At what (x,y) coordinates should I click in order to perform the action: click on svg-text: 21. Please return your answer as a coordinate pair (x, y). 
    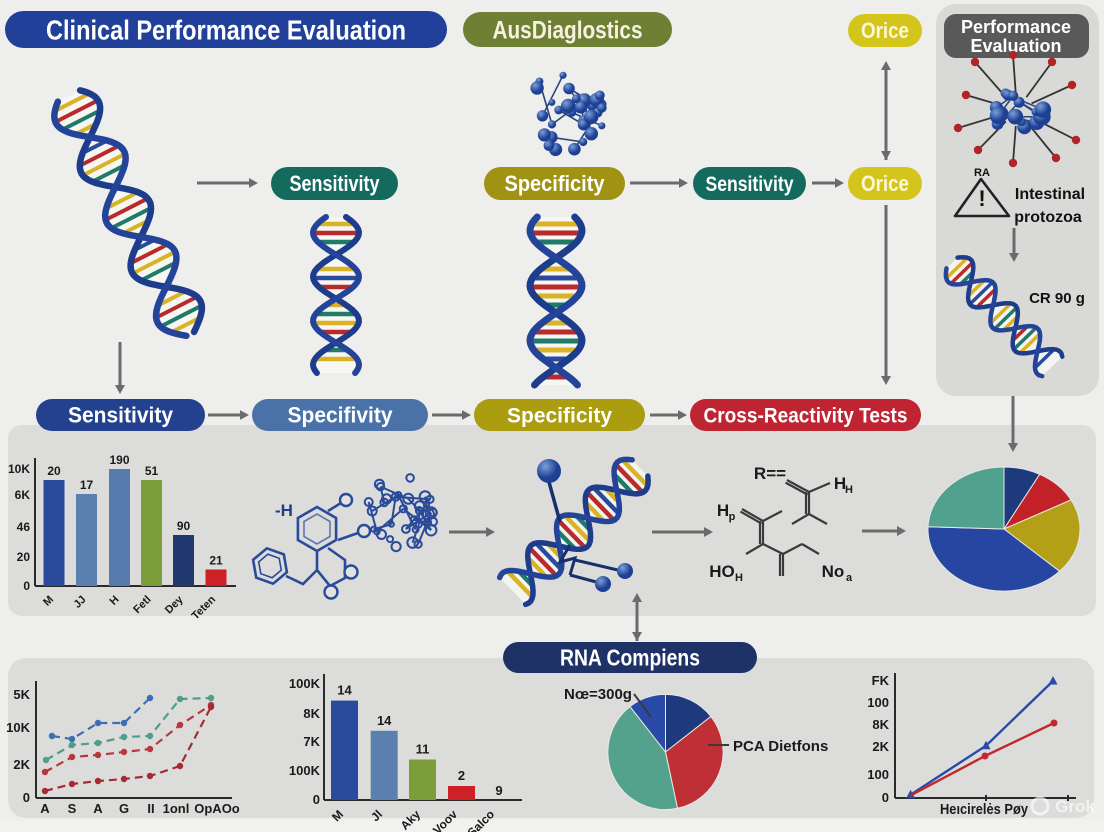
    Looking at the image, I should click on (216, 561).